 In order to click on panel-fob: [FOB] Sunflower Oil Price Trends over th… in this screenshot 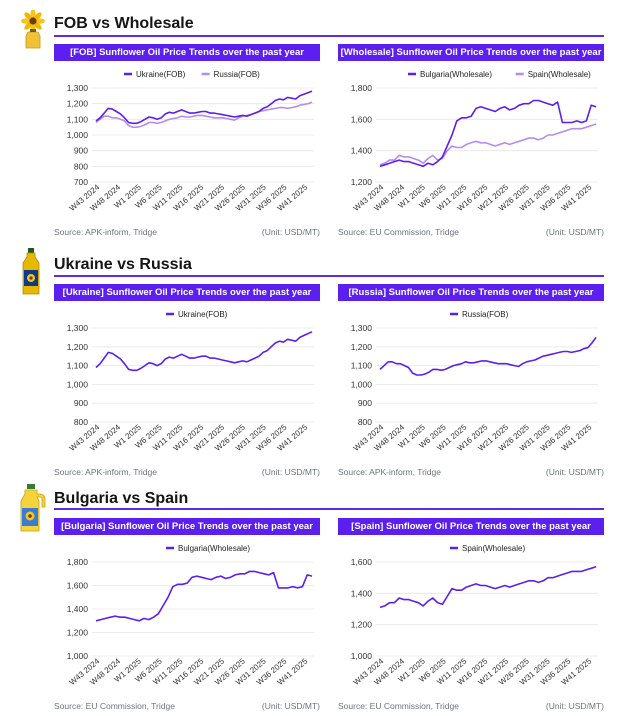, I will do `click(187, 141)`.